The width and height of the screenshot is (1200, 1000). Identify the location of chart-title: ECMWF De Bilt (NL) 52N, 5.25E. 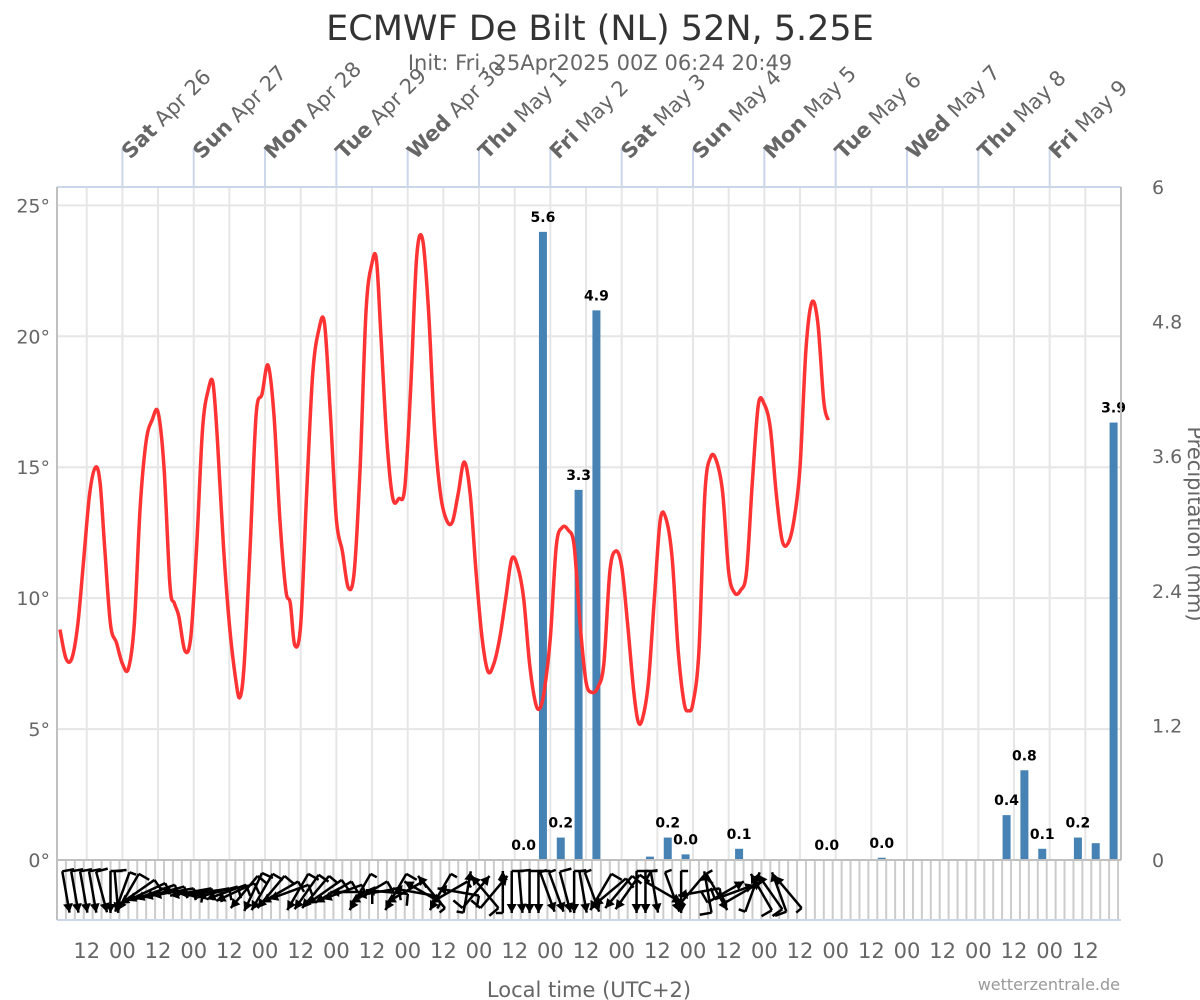
(600, 29).